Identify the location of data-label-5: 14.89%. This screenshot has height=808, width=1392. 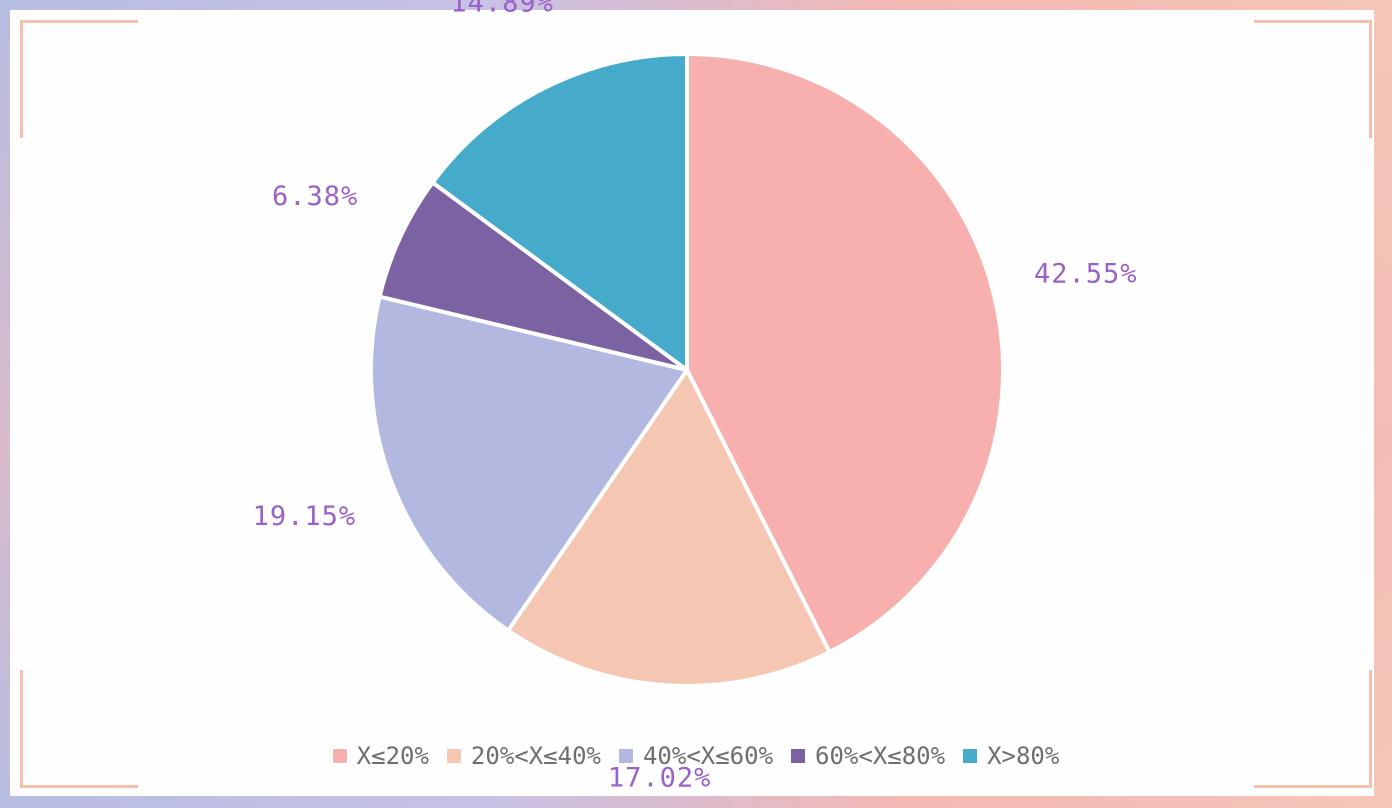
(502, 9).